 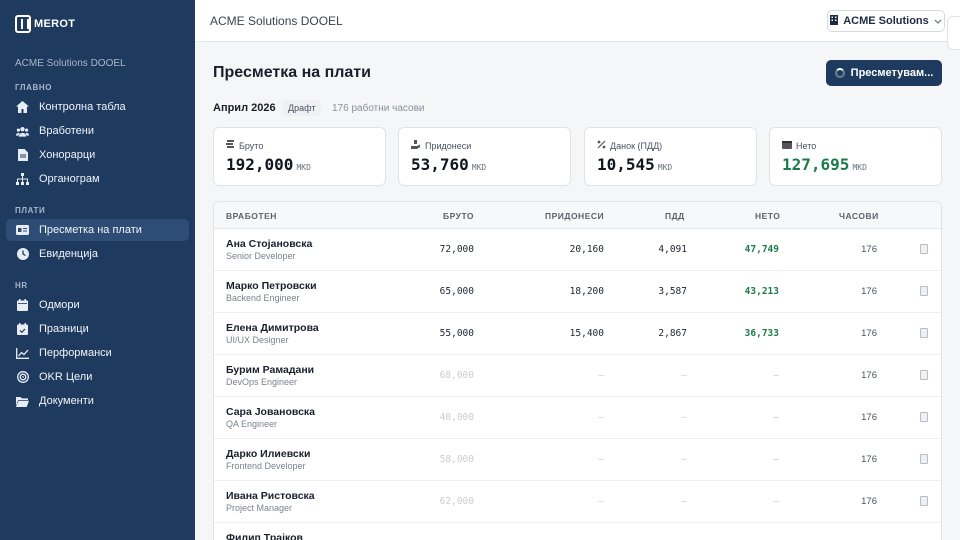 What do you see at coordinates (816, 164) in the screenshot?
I see `summary-card-value: 127,695` at bounding box center [816, 164].